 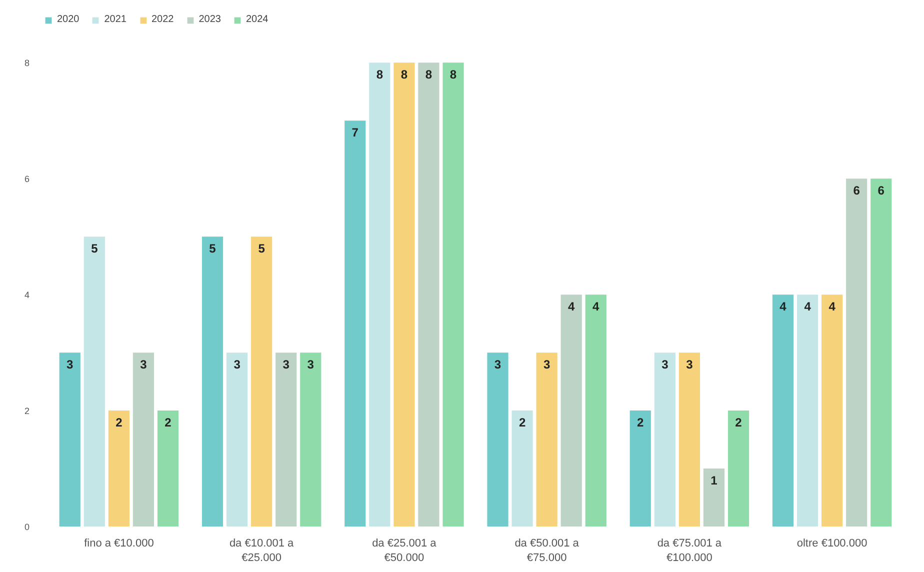 I want to click on y-tick-label: 0, so click(x=27, y=527).